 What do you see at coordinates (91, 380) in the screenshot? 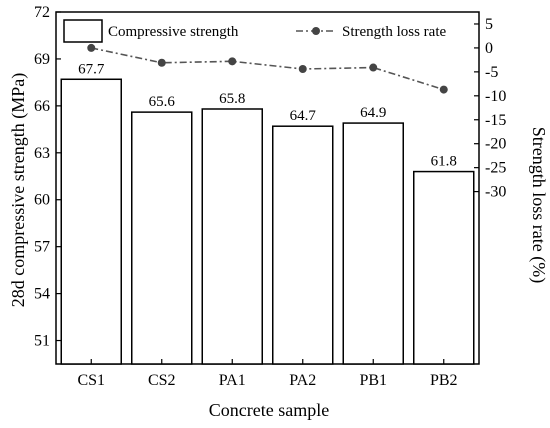
I see `x-tick-label-CS1: CS1` at bounding box center [91, 380].